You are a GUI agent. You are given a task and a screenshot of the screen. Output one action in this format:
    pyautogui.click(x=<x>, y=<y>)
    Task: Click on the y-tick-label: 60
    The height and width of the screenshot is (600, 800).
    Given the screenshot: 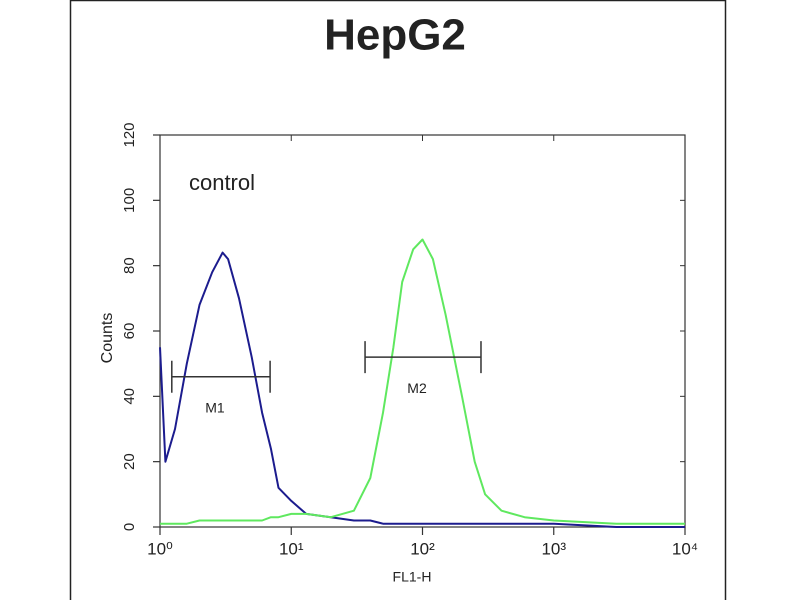 What is the action you would take?
    pyautogui.click(x=129, y=331)
    